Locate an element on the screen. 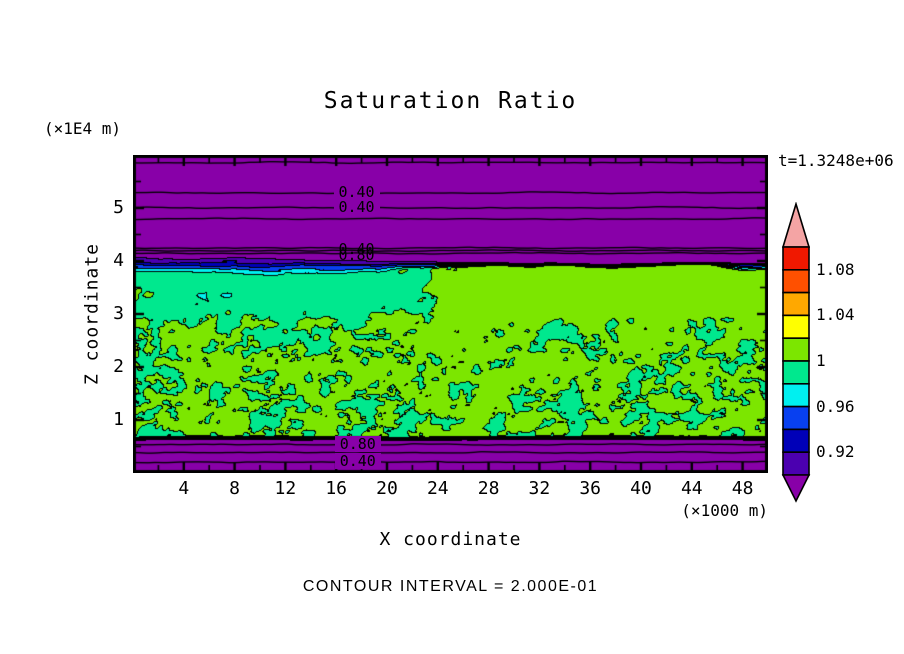 The image size is (904, 654). page-title: Saturation Ratio is located at coordinates (450, 101).